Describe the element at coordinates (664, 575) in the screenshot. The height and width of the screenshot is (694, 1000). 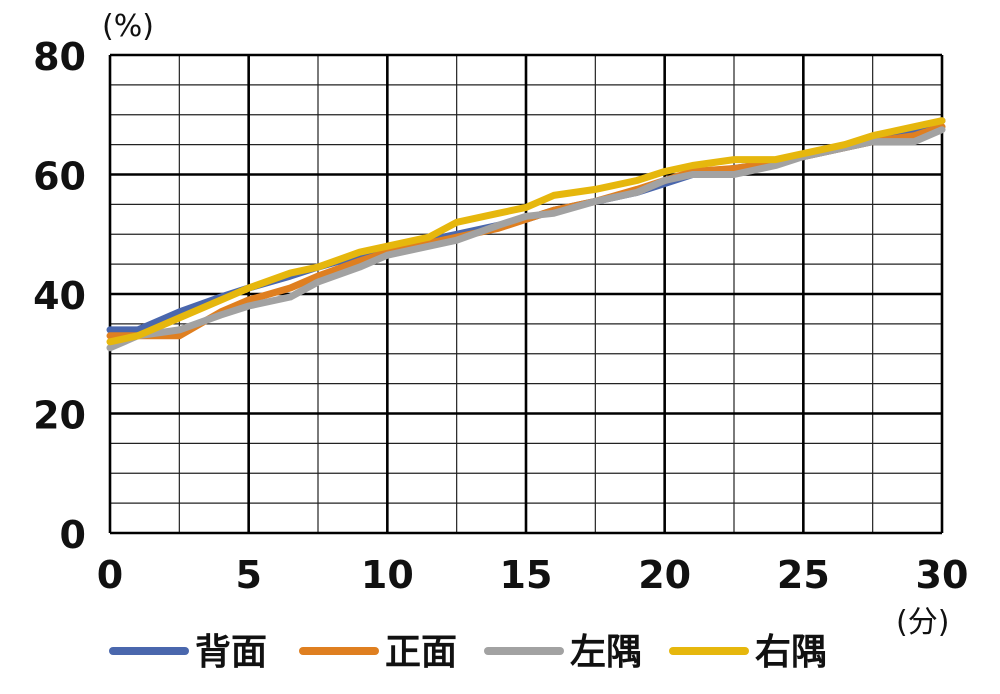
I see `x-tick-label: 20` at that location.